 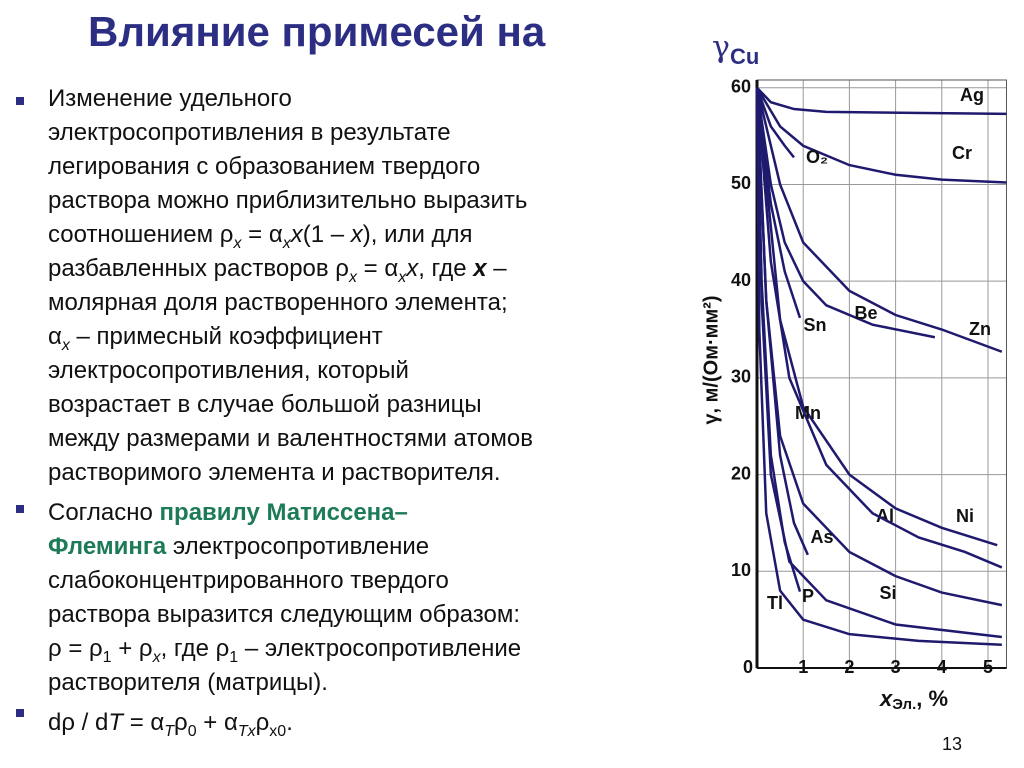 I want to click on text: разбавленных растворов ρ, so click(x=198, y=268).